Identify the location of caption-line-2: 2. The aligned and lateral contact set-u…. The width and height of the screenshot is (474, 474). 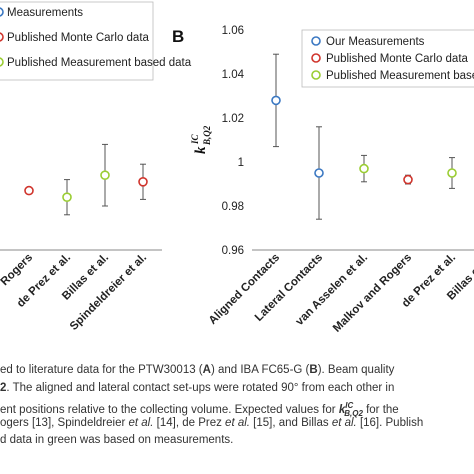
(197, 387).